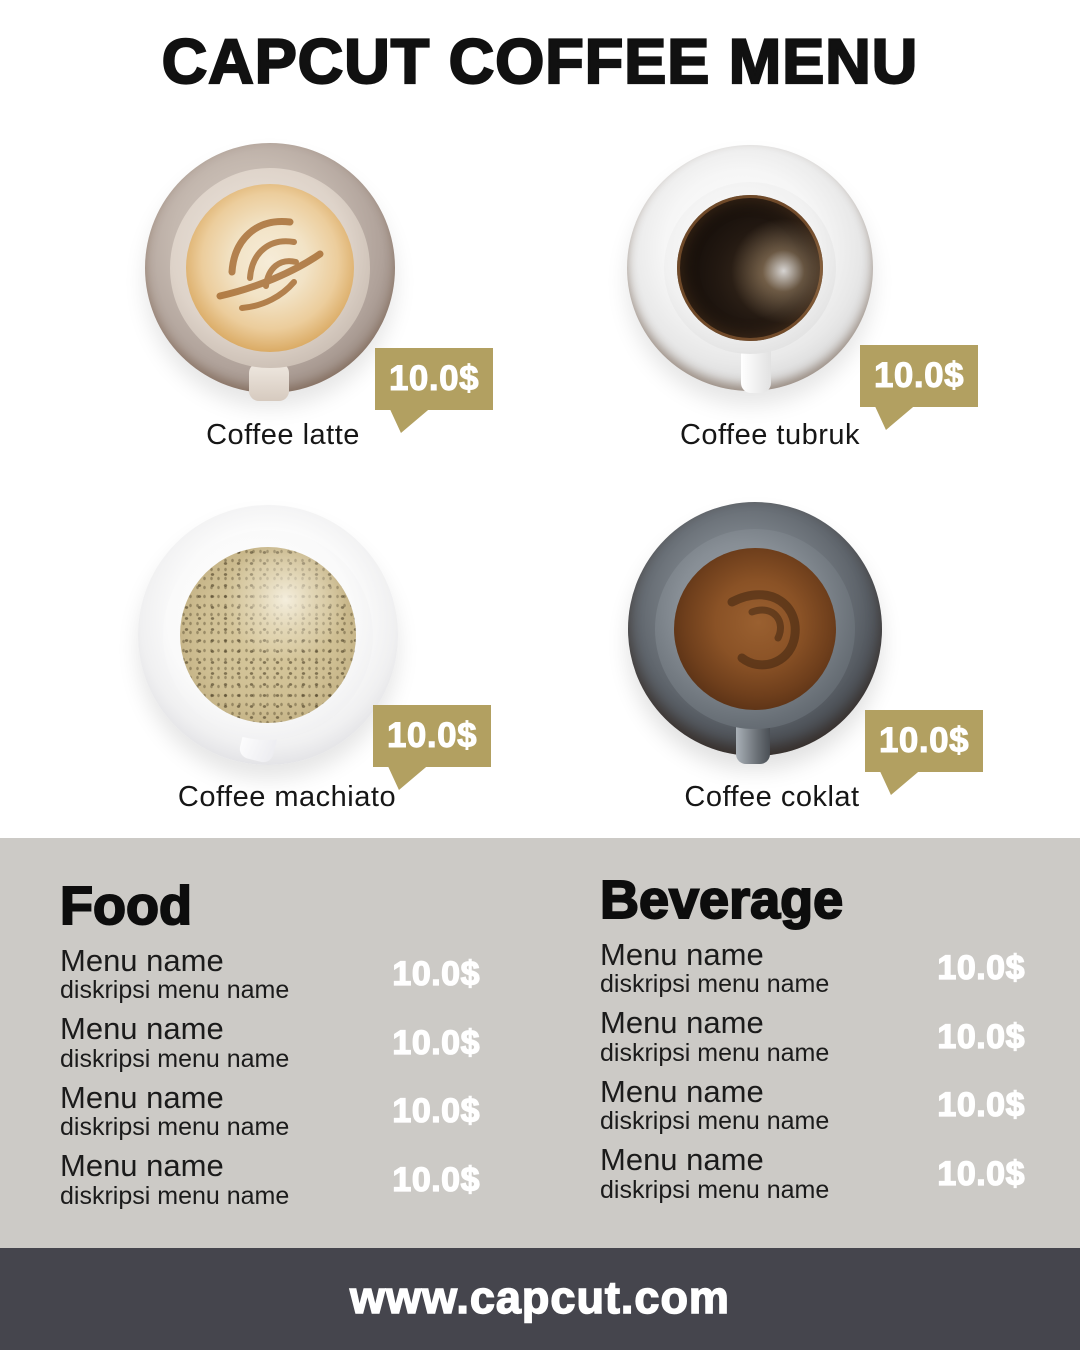 This screenshot has width=1080, height=1350. Describe the element at coordinates (283, 435) in the screenshot. I see `coffee-name: Coffee latte` at that location.